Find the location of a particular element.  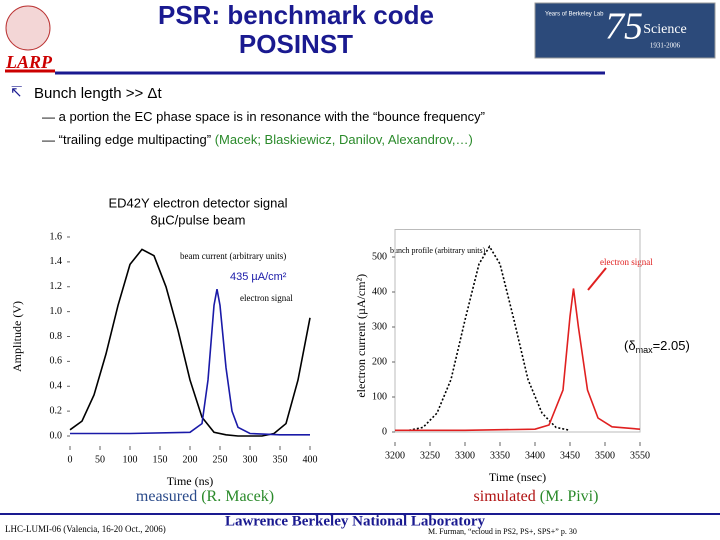

caption-part: simulated is located at coordinates (505, 496).